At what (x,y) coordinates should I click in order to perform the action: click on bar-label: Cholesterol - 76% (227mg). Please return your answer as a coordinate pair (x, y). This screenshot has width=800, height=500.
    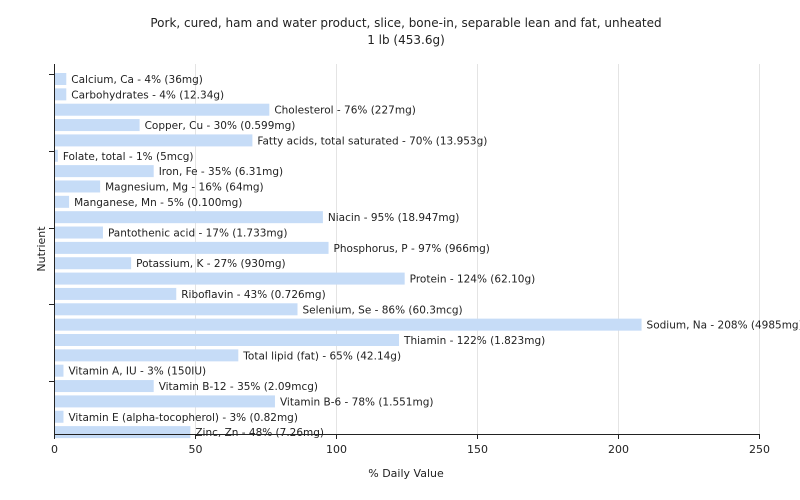
    Looking at the image, I should click on (345, 111).